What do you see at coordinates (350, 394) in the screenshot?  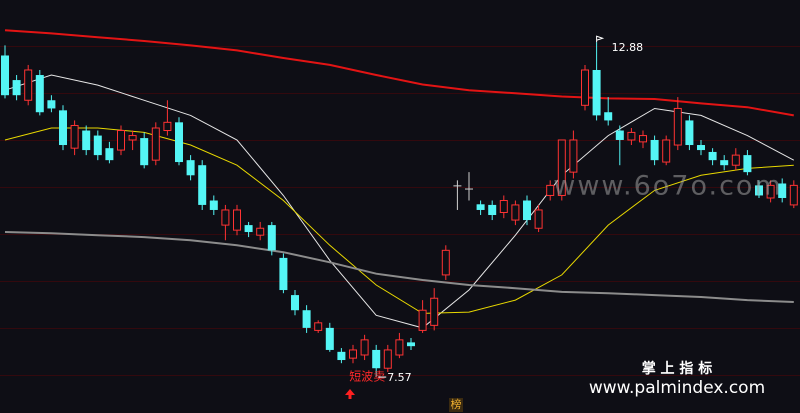 I see `signal-arrow` at bounding box center [350, 394].